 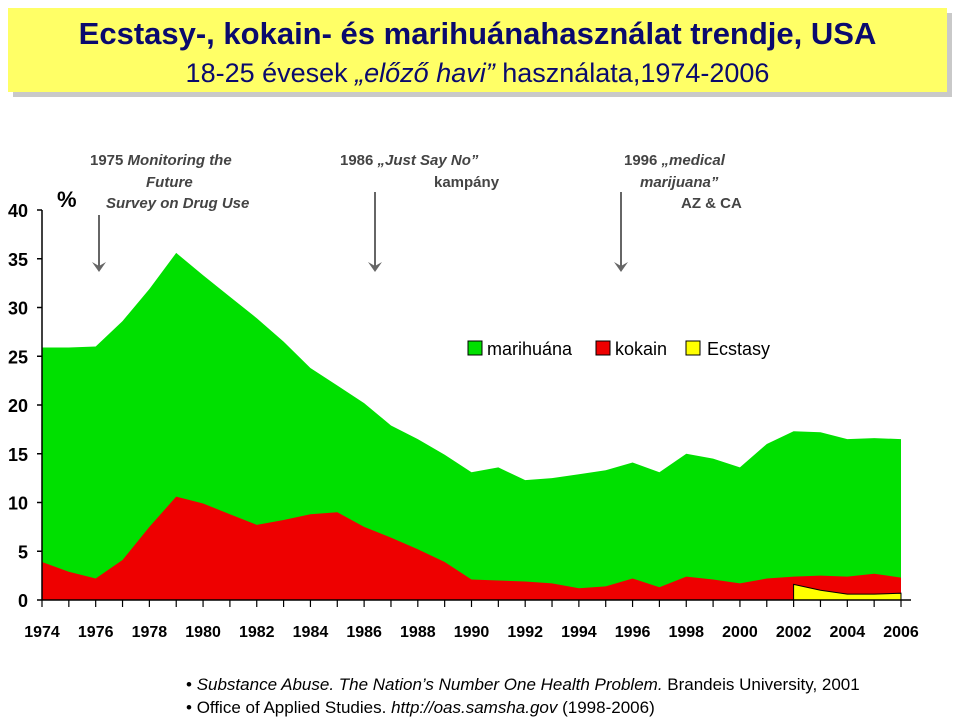 What do you see at coordinates (632, 73) in the screenshot?
I see `subtitle-post: használata,1974-2006` at bounding box center [632, 73].